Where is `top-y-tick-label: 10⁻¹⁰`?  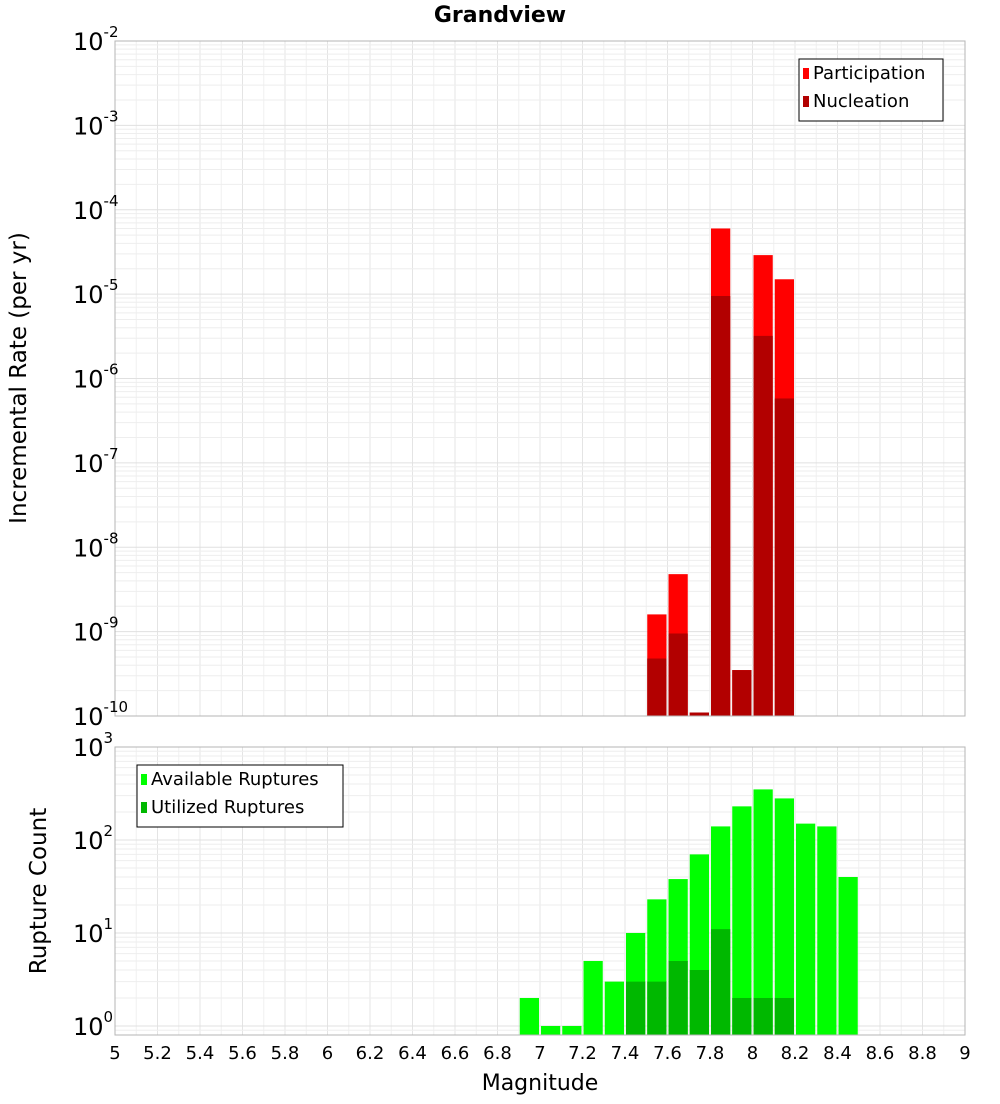
top-y-tick-label: 10⁻¹⁰ is located at coordinates (100, 714).